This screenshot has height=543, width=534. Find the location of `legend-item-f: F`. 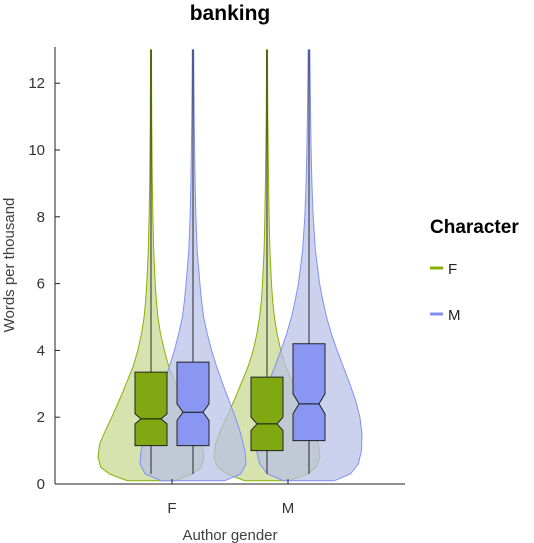

legend-item-f: F is located at coordinates (443, 269).